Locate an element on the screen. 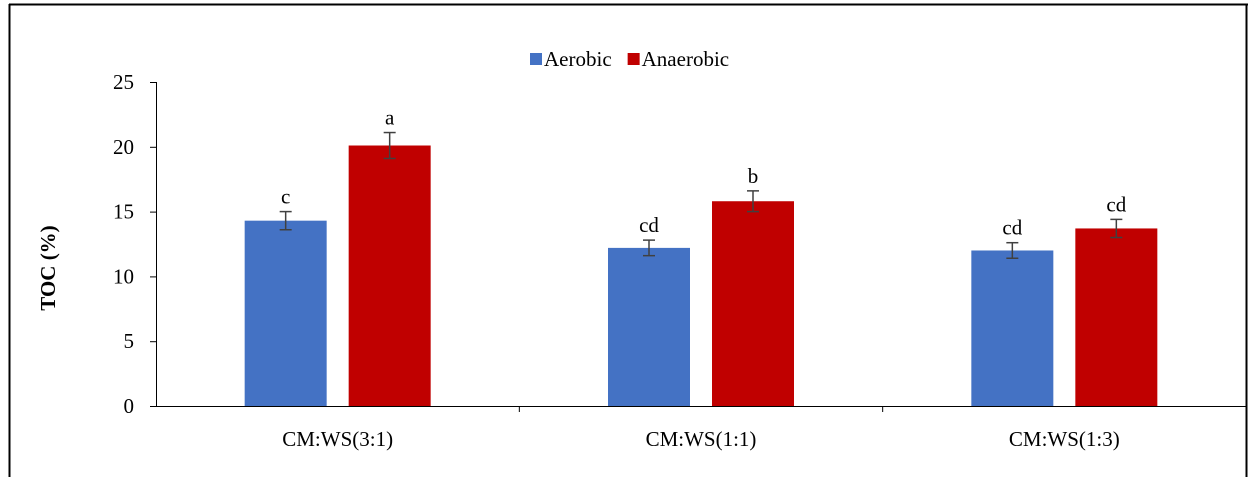 The image size is (1248, 477). y-tick-label: 20 is located at coordinates (123, 147).